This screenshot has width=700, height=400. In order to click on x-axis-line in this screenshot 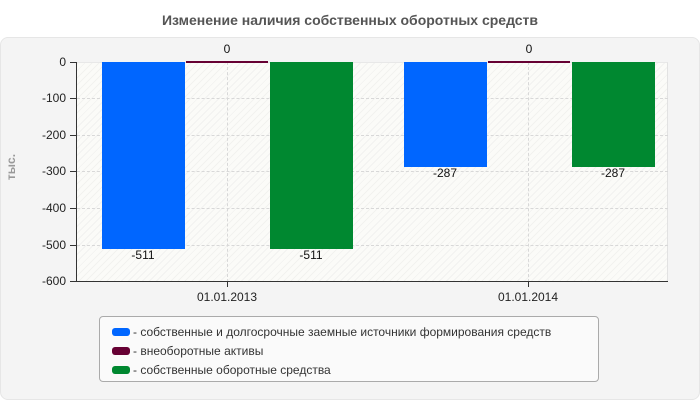, I will do `click(372, 281)`.